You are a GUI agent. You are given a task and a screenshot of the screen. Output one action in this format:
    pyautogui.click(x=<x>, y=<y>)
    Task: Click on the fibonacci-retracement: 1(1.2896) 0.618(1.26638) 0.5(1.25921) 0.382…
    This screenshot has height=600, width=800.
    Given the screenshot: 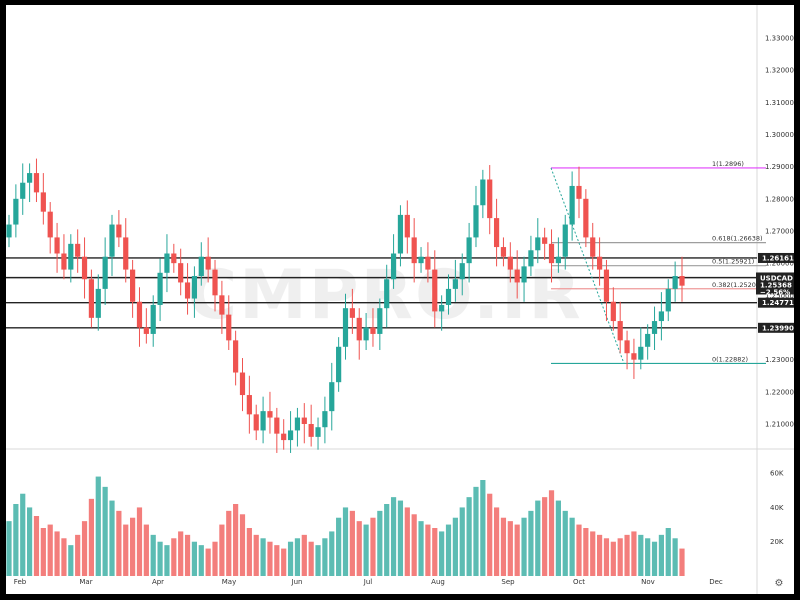 What is the action you would take?
    pyautogui.click(x=658, y=262)
    